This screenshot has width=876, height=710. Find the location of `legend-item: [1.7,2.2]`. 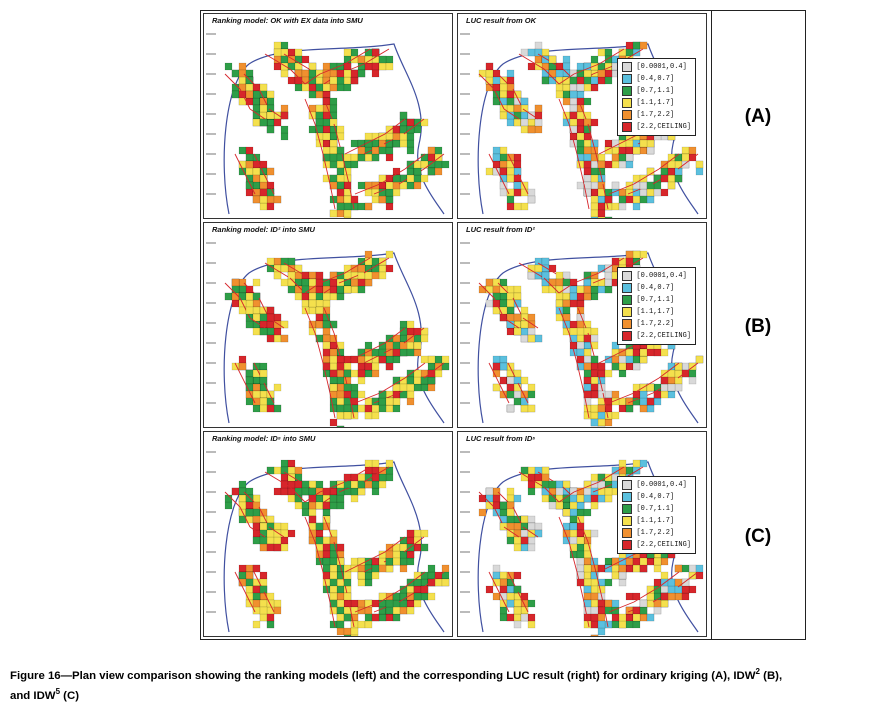

legend-item: [1.7,2.2] is located at coordinates (656, 115).